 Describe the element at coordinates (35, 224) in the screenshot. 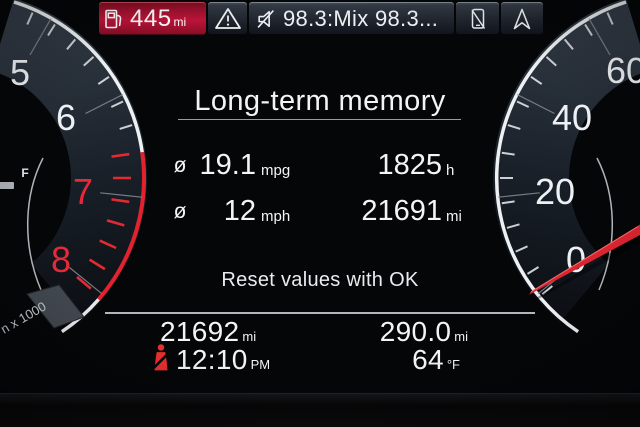

I see `tachometer-hub-arc` at that location.